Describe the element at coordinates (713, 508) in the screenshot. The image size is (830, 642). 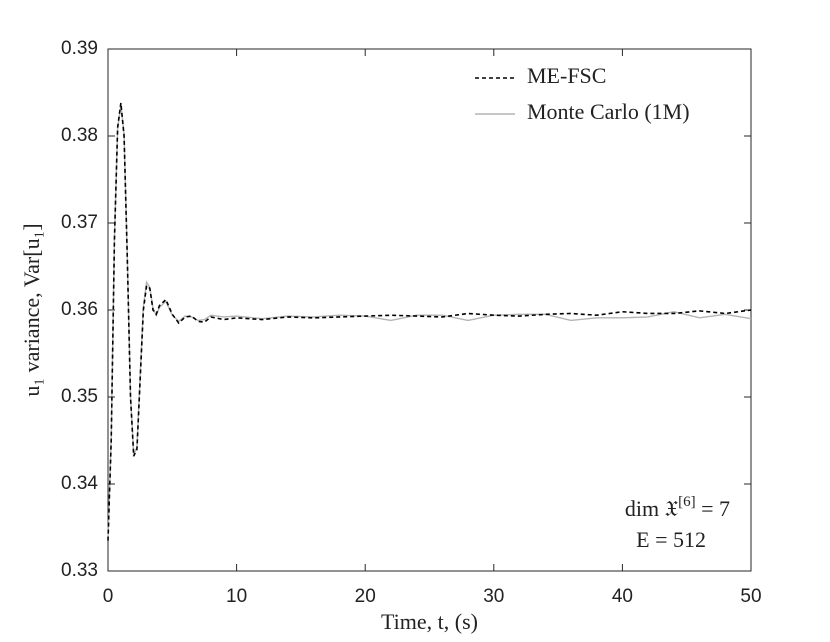
I see `annotation-part: = 7` at that location.